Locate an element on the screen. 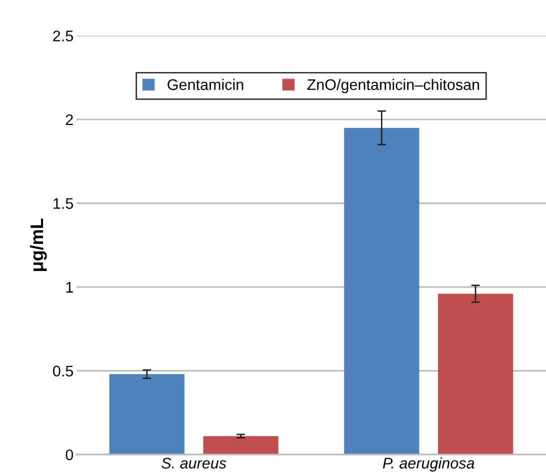 The width and height of the screenshot is (546, 476). x-tick-label: P. aeruginosa is located at coordinates (428, 464).